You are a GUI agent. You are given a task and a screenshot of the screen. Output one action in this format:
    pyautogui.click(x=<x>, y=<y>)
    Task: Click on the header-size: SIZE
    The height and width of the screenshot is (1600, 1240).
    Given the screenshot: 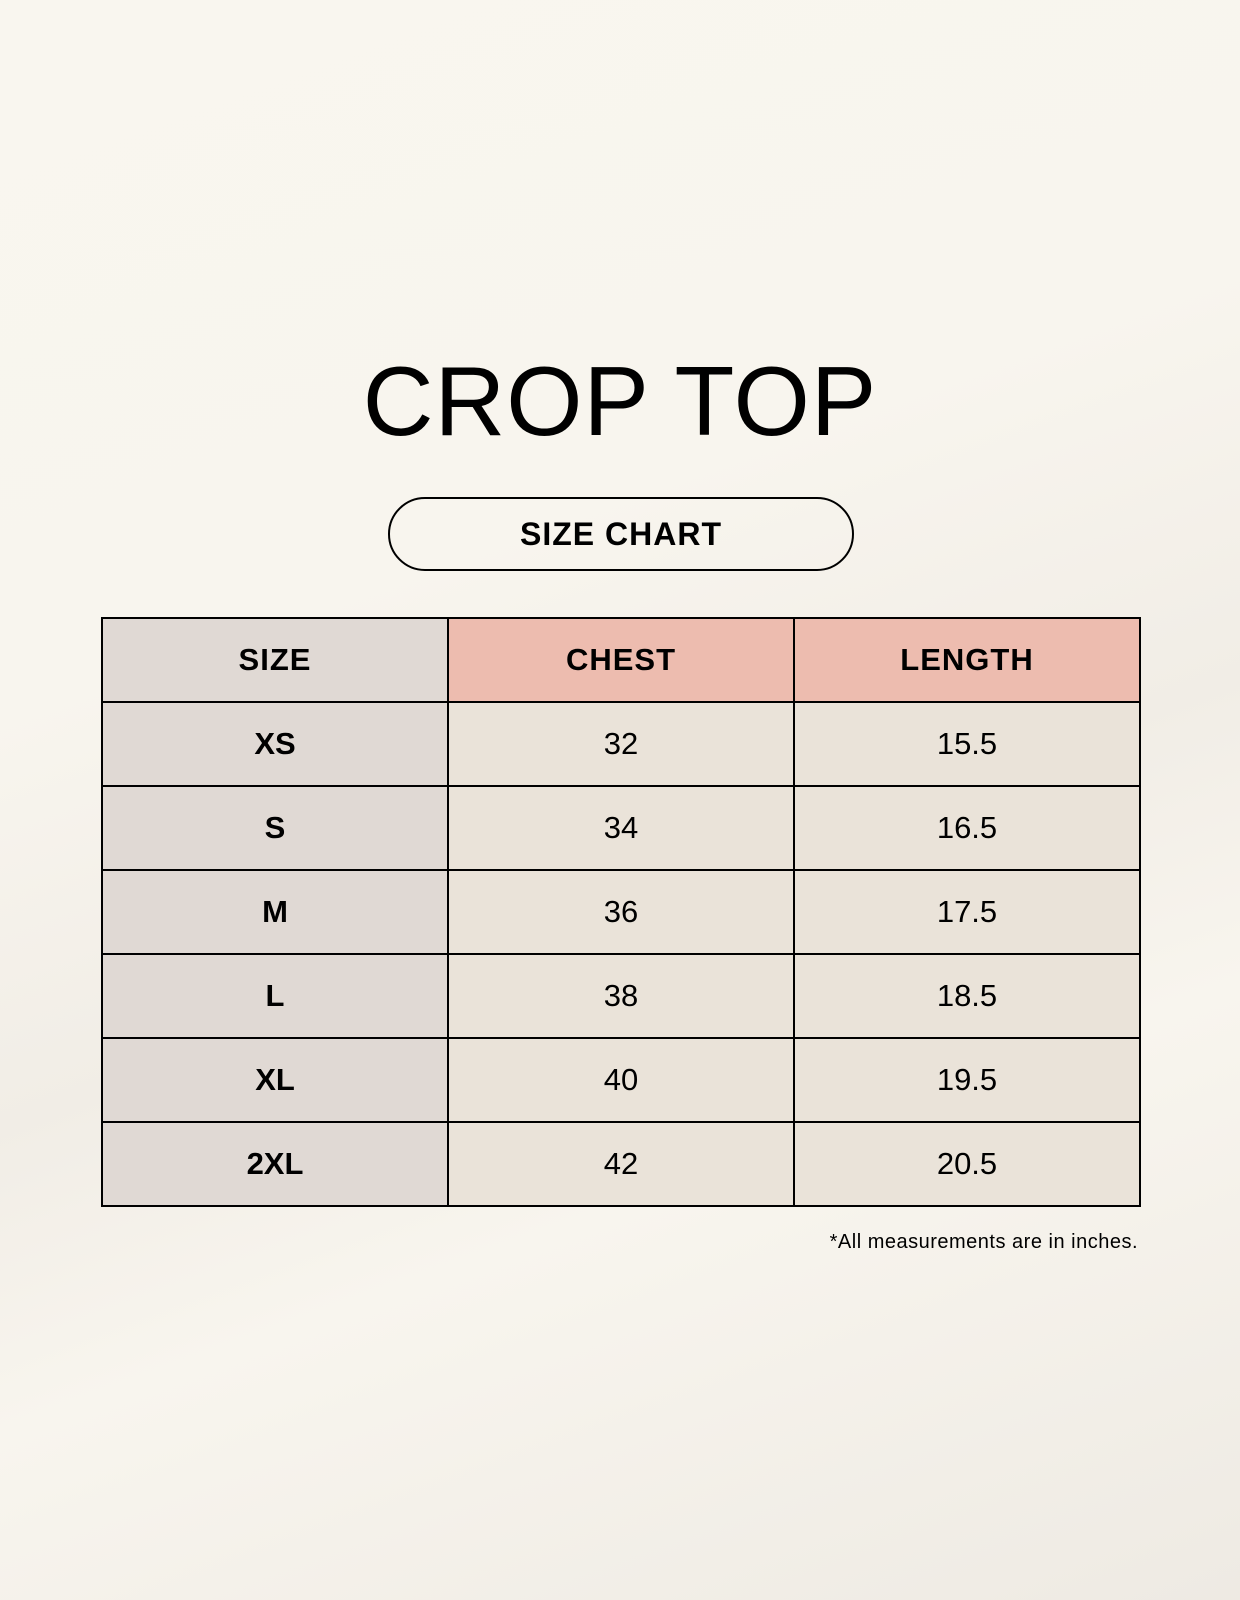 What is the action you would take?
    pyautogui.click(x=275, y=660)
    